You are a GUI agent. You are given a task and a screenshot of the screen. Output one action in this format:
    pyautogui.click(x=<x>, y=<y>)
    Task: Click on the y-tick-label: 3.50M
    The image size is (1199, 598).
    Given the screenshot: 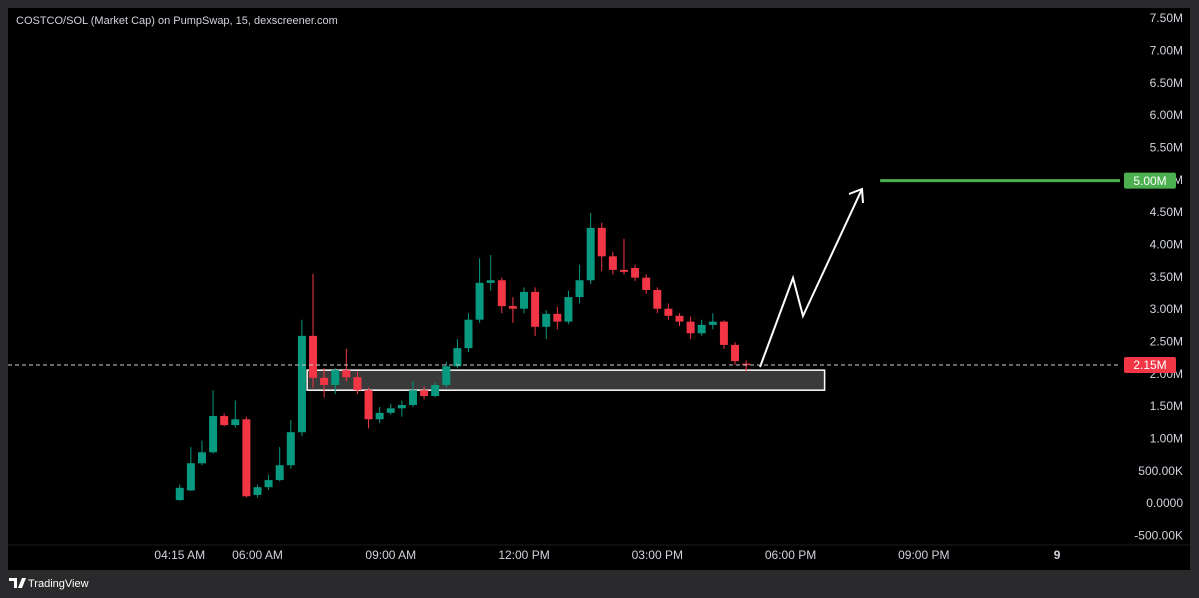 What is the action you would take?
    pyautogui.click(x=1166, y=277)
    